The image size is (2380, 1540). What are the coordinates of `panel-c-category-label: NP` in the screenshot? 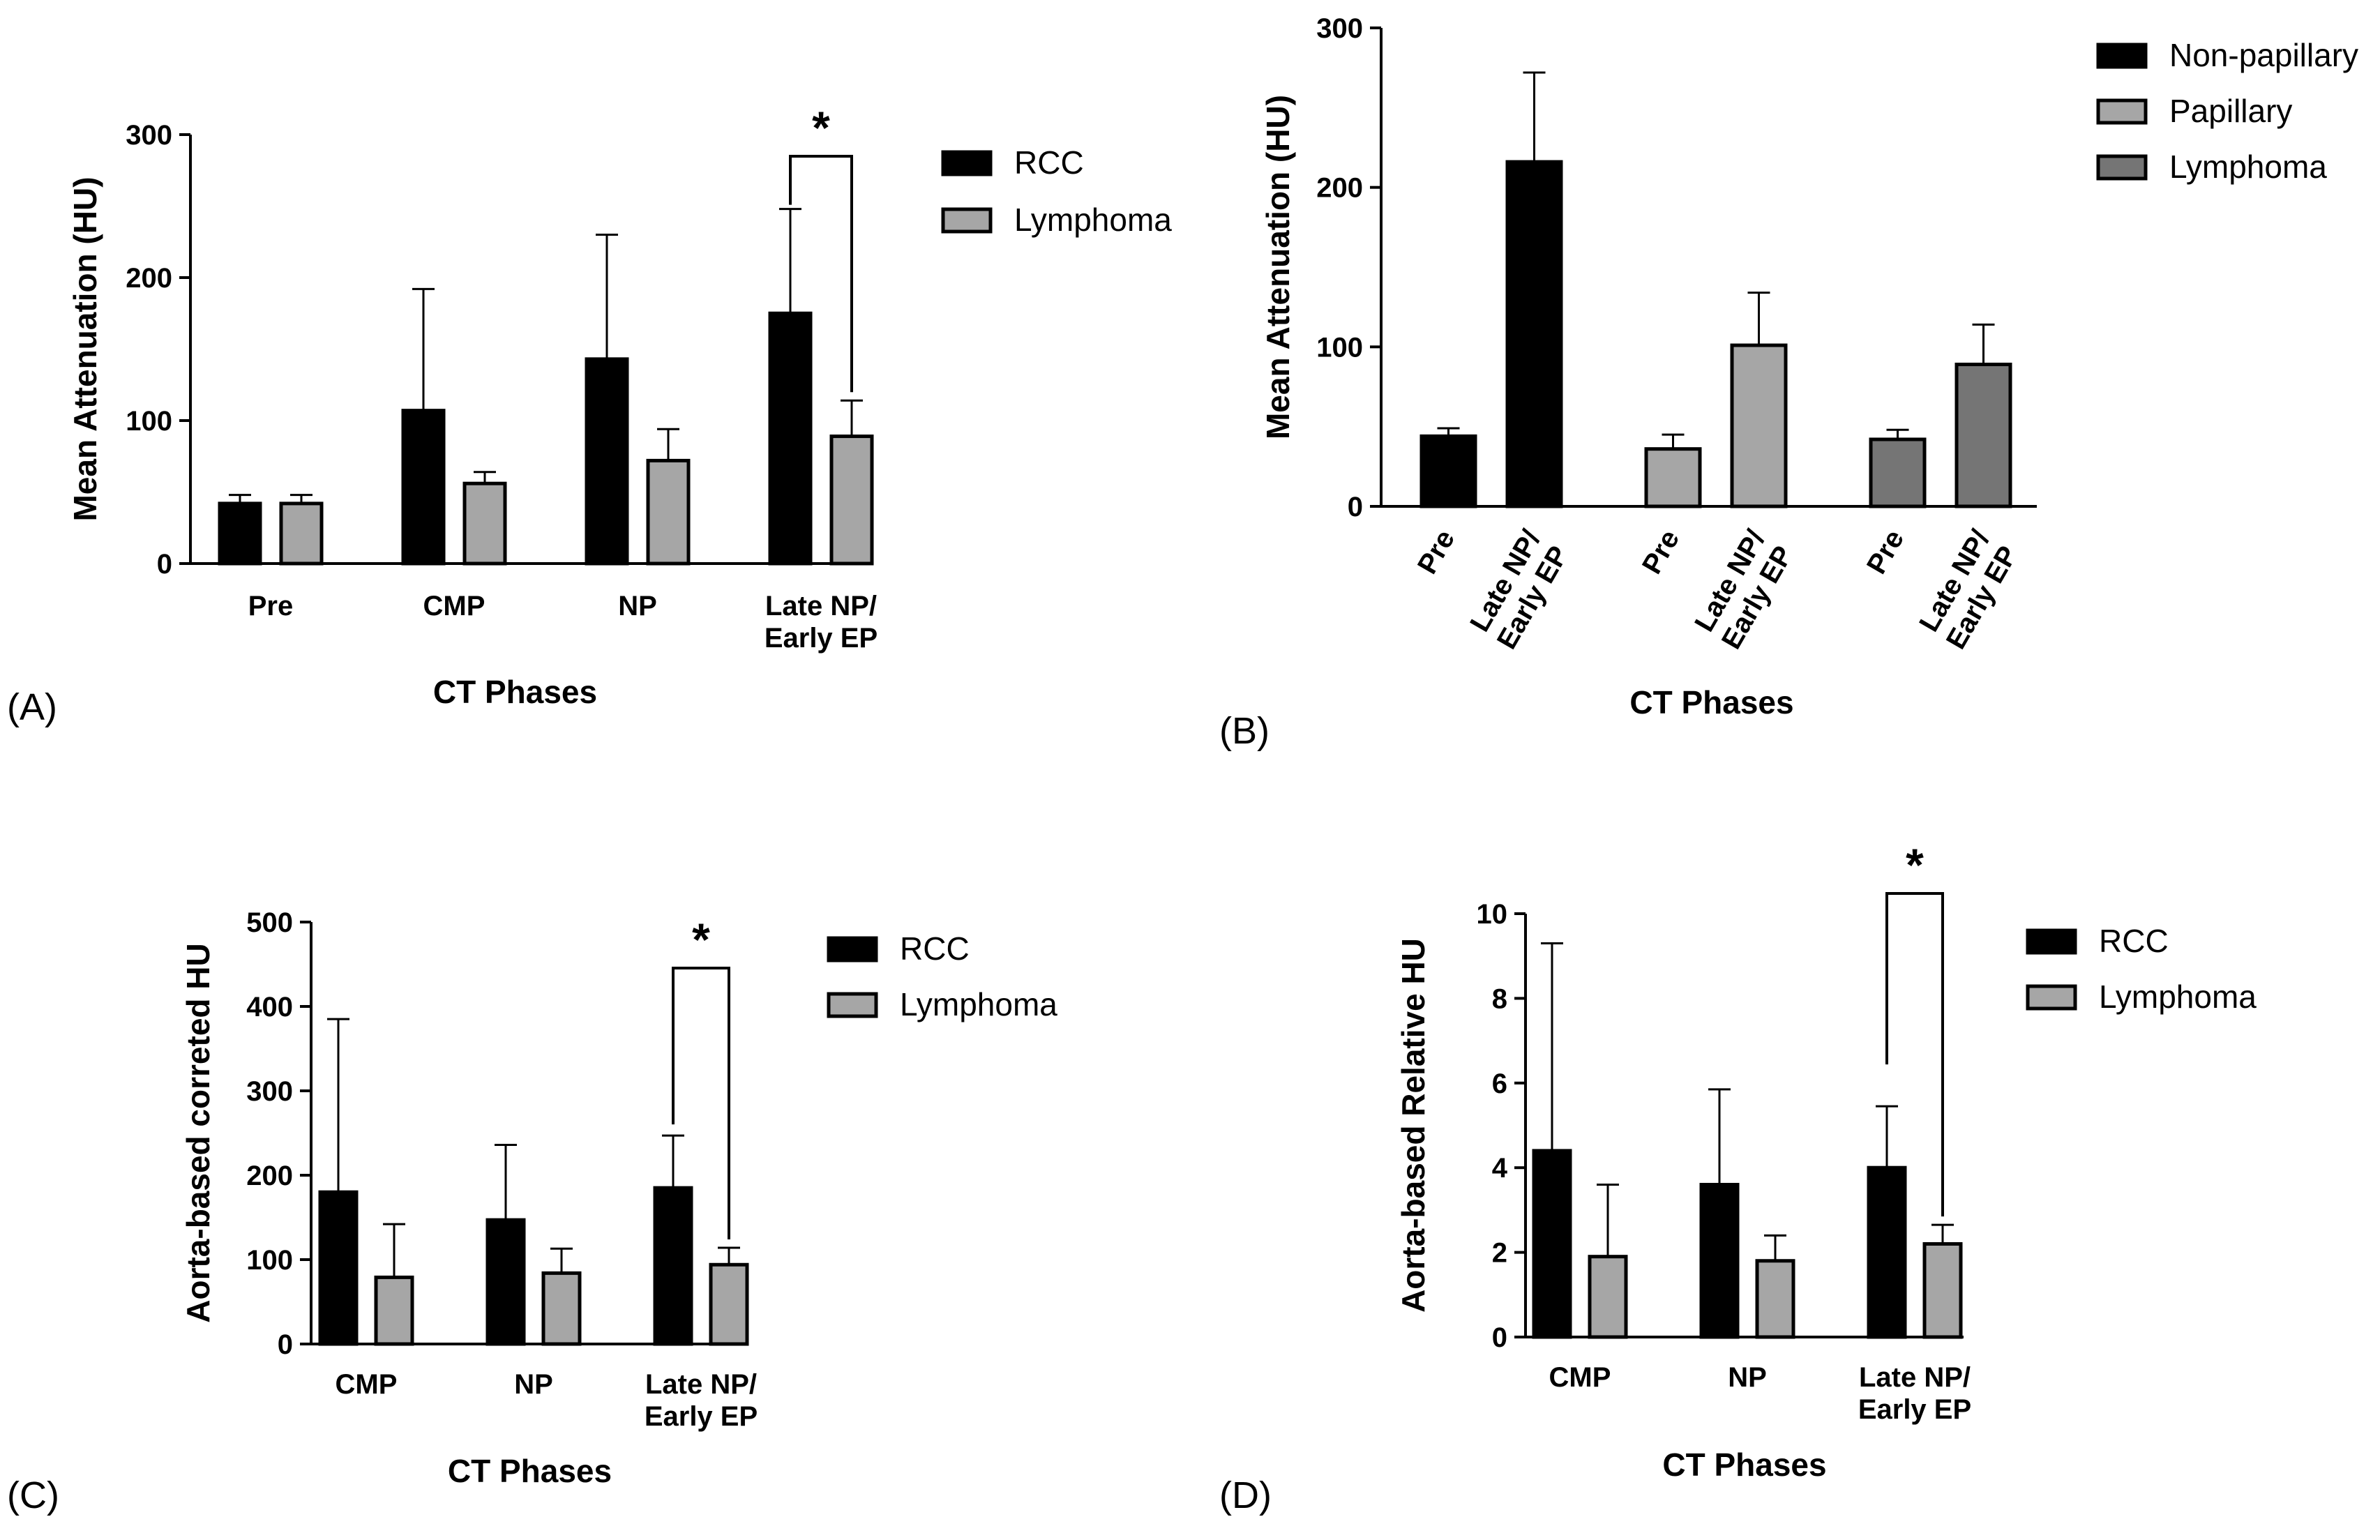 It's located at (533, 1384).